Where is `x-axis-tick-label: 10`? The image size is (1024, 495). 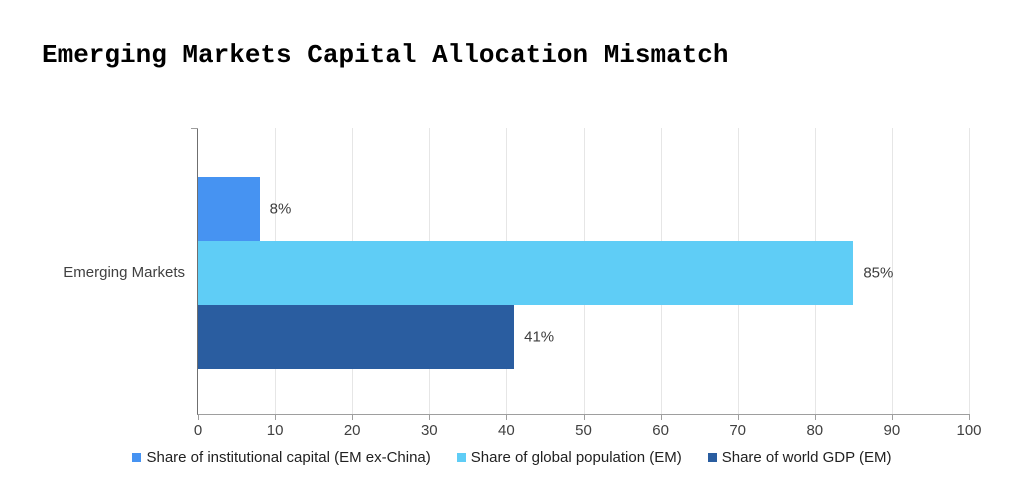 x-axis-tick-label: 10 is located at coordinates (275, 430).